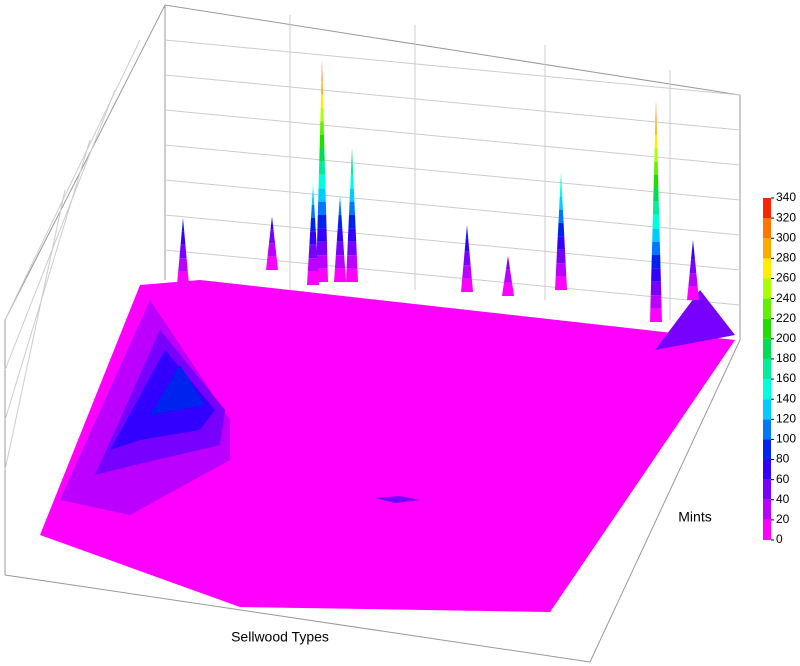 This screenshot has width=800, height=666. I want to click on colorbar-tick-label: 100, so click(786, 439).